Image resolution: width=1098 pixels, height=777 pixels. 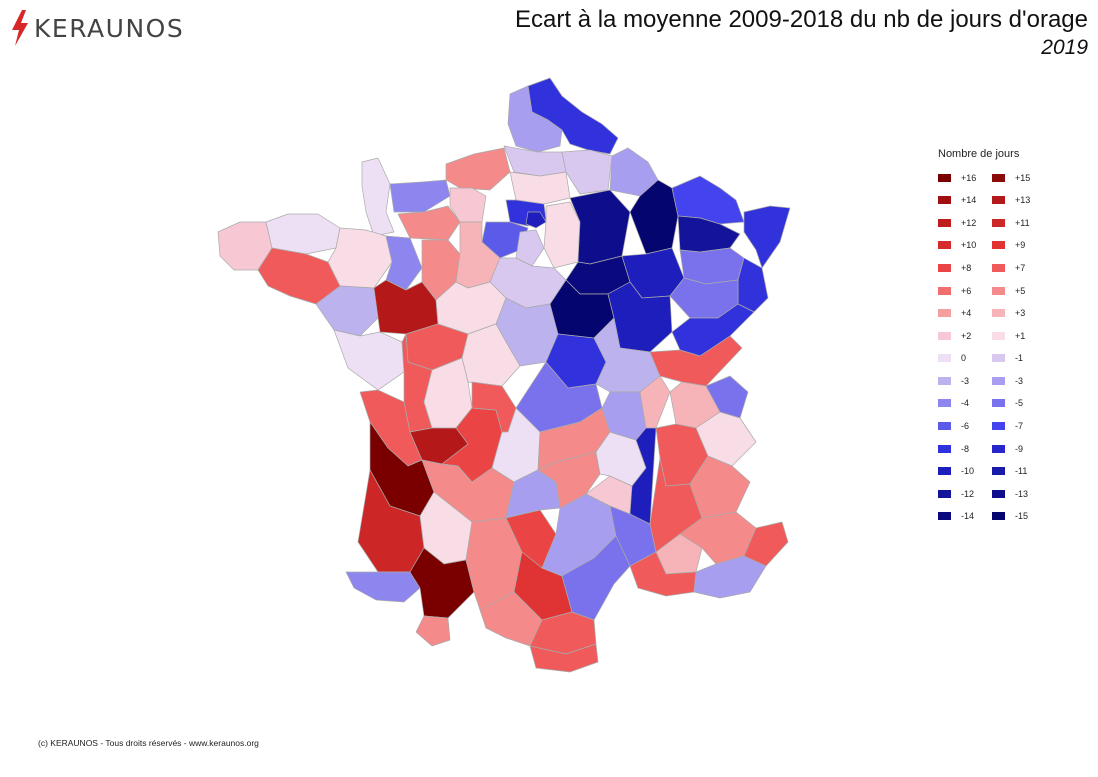 I want to click on region-rhone, so click(x=655, y=402).